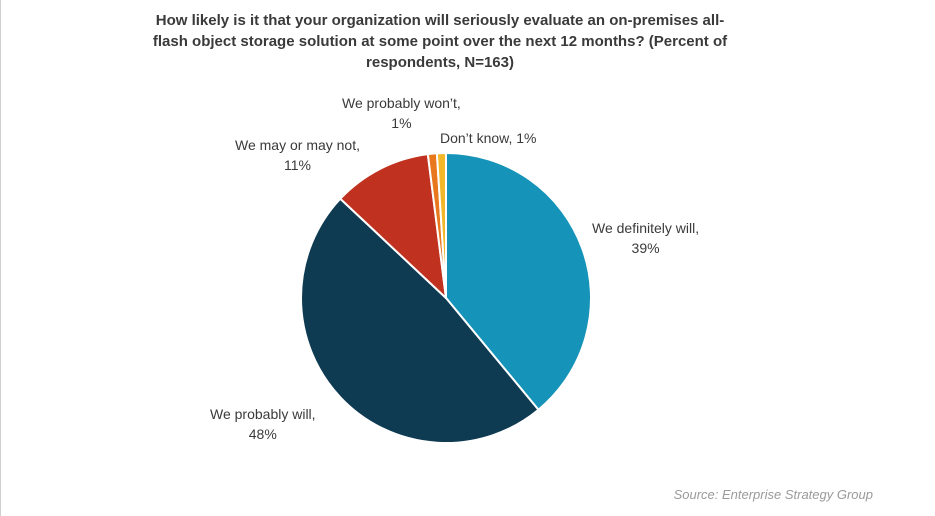 This screenshot has width=935, height=516. I want to click on slice-probably-will, so click(420, 320).